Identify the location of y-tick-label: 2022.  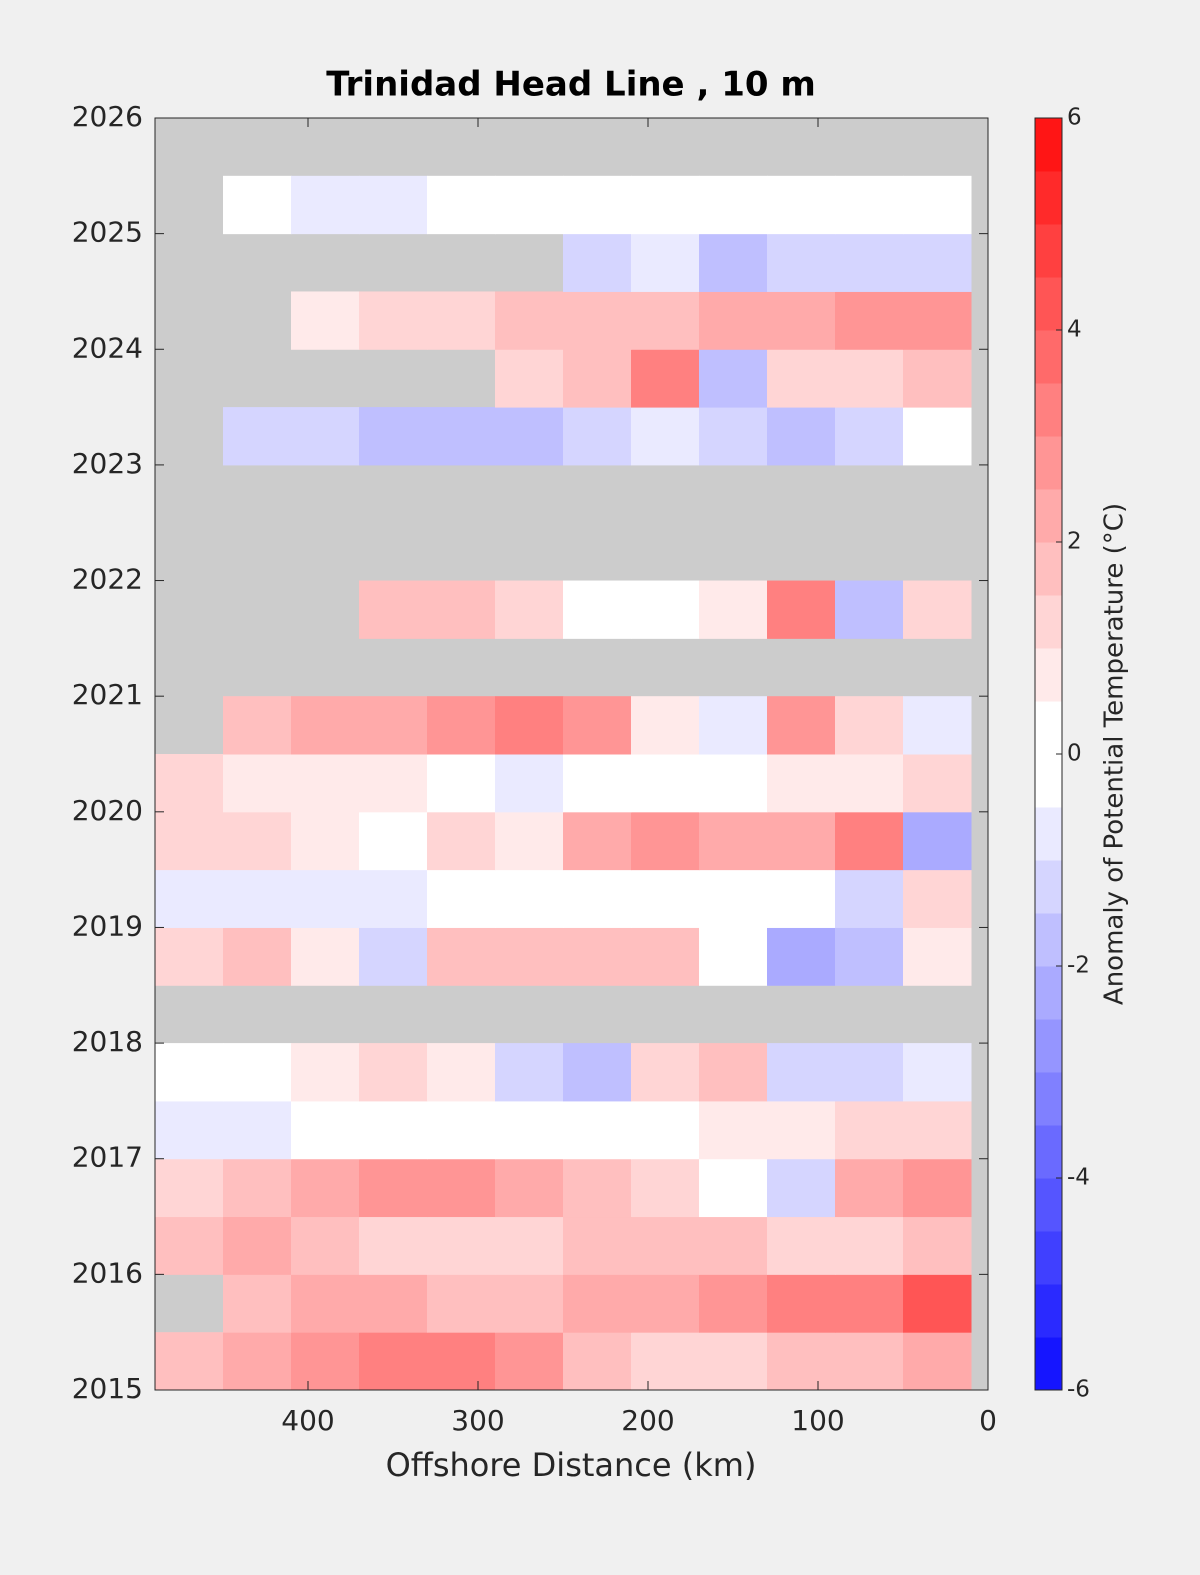
(107, 579).